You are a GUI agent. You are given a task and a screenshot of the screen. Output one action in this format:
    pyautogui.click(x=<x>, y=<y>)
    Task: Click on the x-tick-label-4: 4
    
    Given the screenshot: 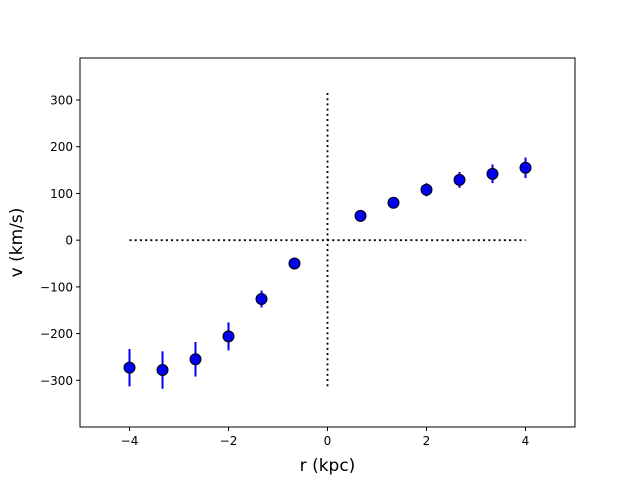 What is the action you would take?
    pyautogui.click(x=526, y=441)
    